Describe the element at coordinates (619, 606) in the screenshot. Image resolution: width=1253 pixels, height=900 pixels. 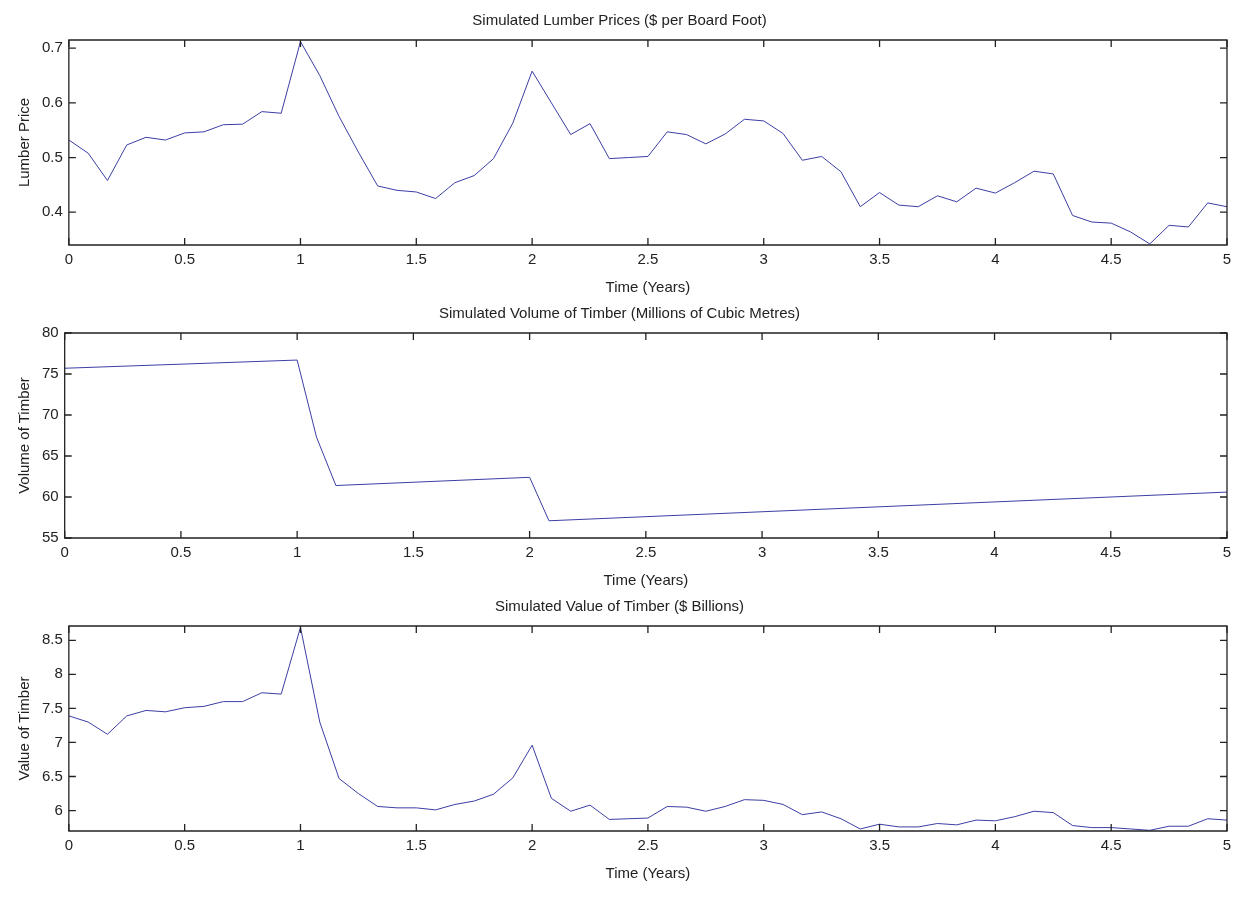
I see `chart-title: Simulated Value of Timber ($ Billions)` at that location.